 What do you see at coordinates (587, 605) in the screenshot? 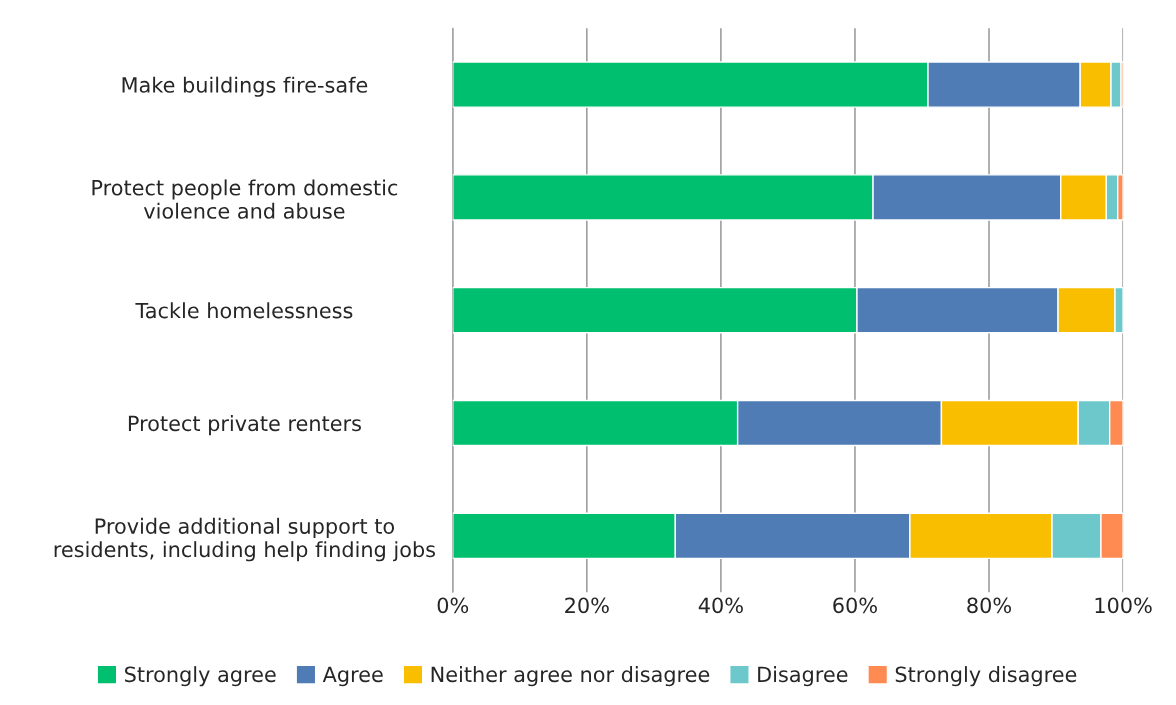
I see `x-tick-label: 20%` at bounding box center [587, 605].